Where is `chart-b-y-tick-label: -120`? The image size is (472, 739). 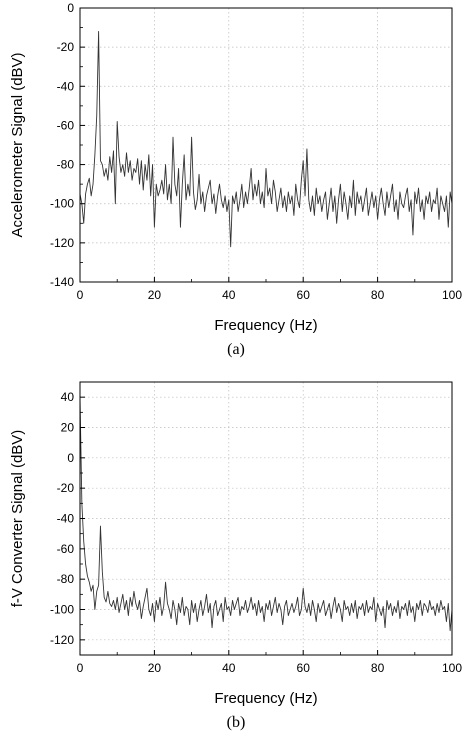
chart-b-y-tick-label: -120 is located at coordinates (62, 640).